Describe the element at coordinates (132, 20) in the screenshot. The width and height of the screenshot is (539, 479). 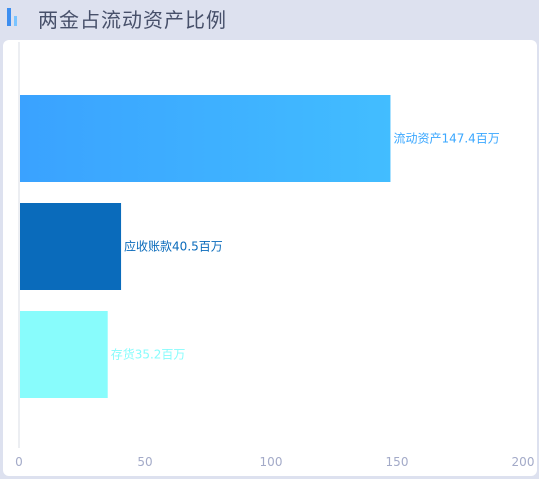
I see `page-title: 两金占流动资产比例` at that location.